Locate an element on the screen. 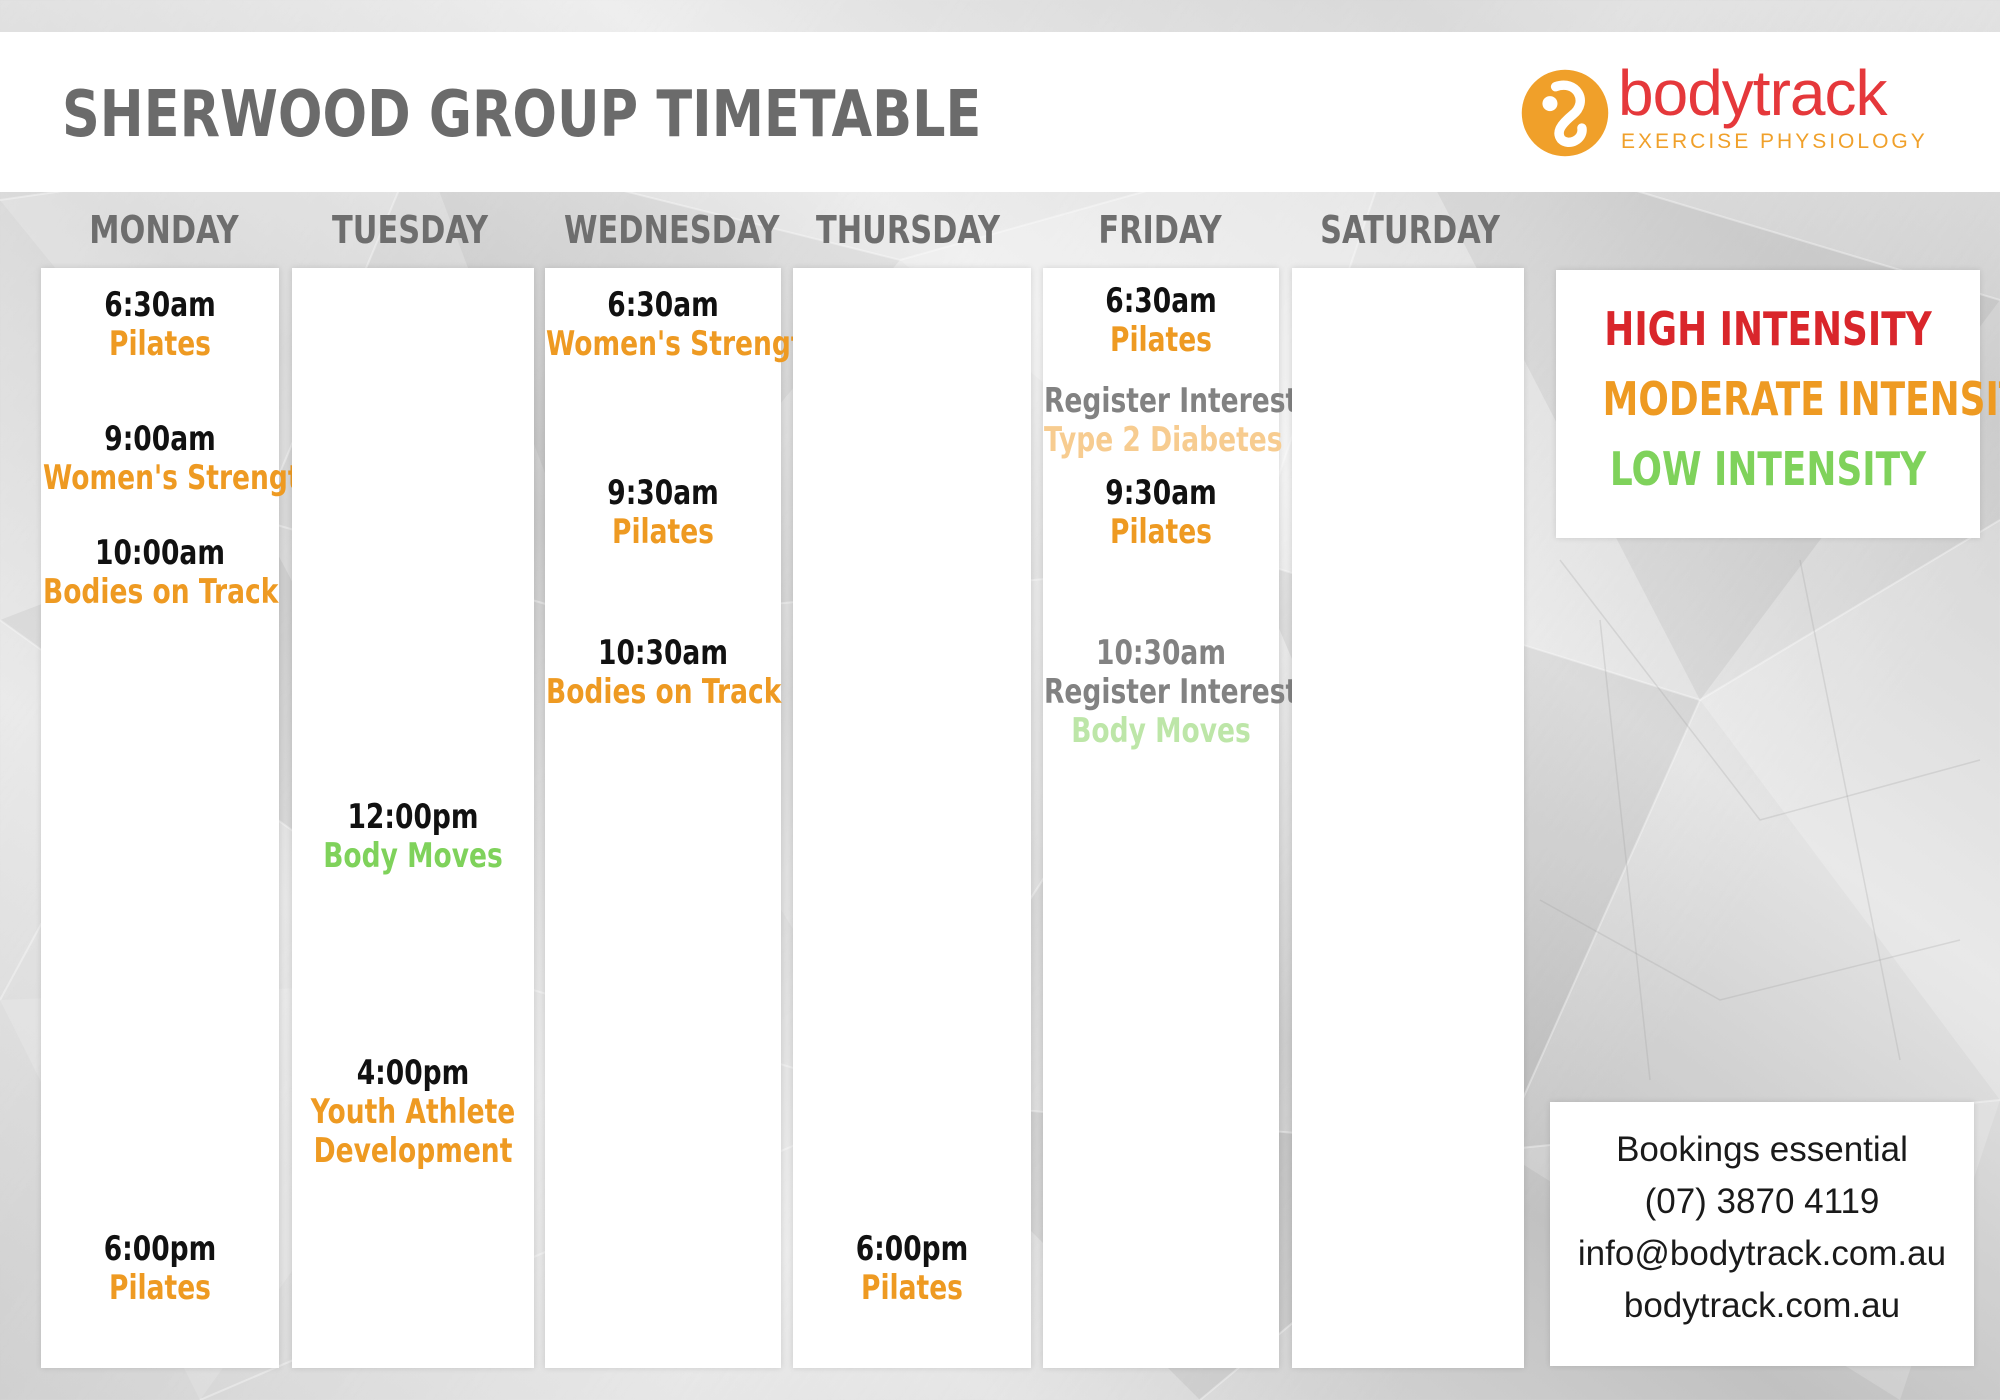 The height and width of the screenshot is (1400, 2000). bookings-note: Bookings essential is located at coordinates (1762, 1149).